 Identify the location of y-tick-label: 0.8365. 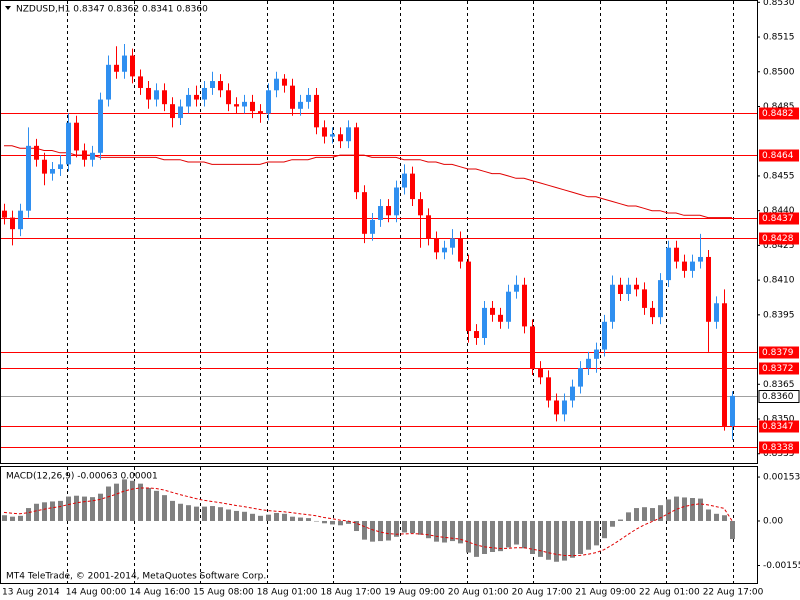
(779, 385).